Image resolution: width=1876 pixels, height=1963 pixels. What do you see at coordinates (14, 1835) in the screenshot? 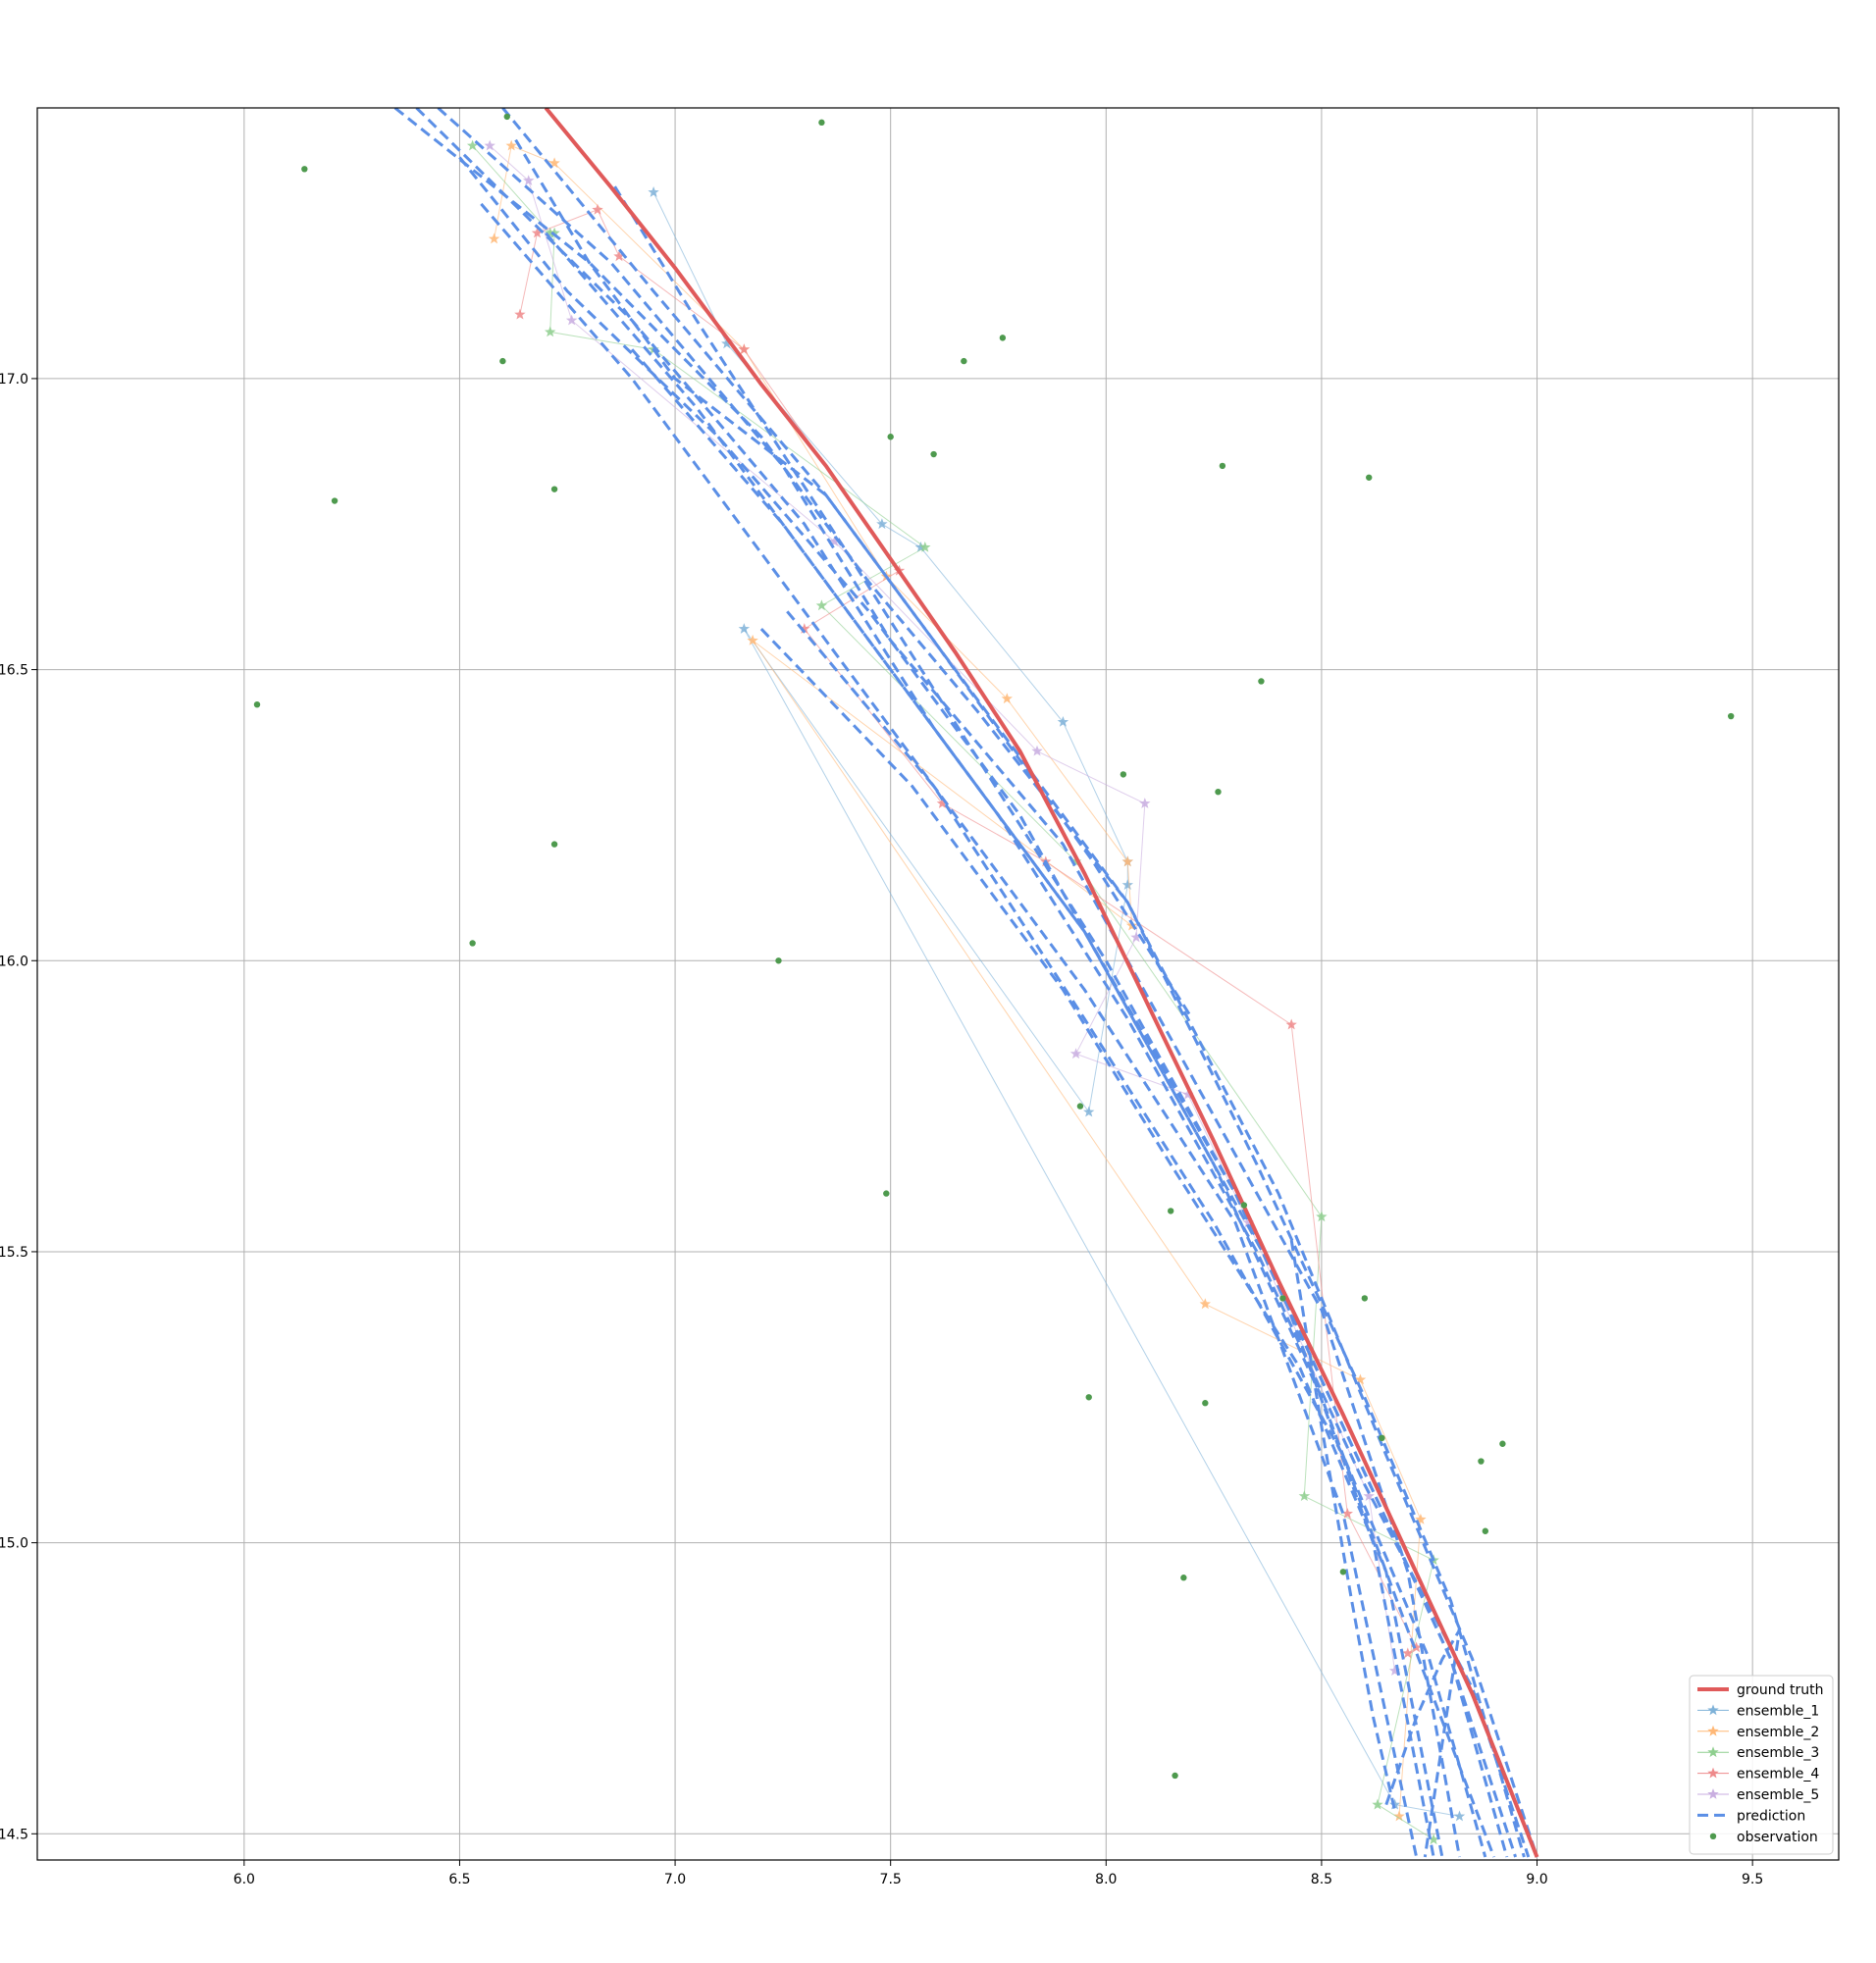
I see `y-tick-label: 14.5` at bounding box center [14, 1835].